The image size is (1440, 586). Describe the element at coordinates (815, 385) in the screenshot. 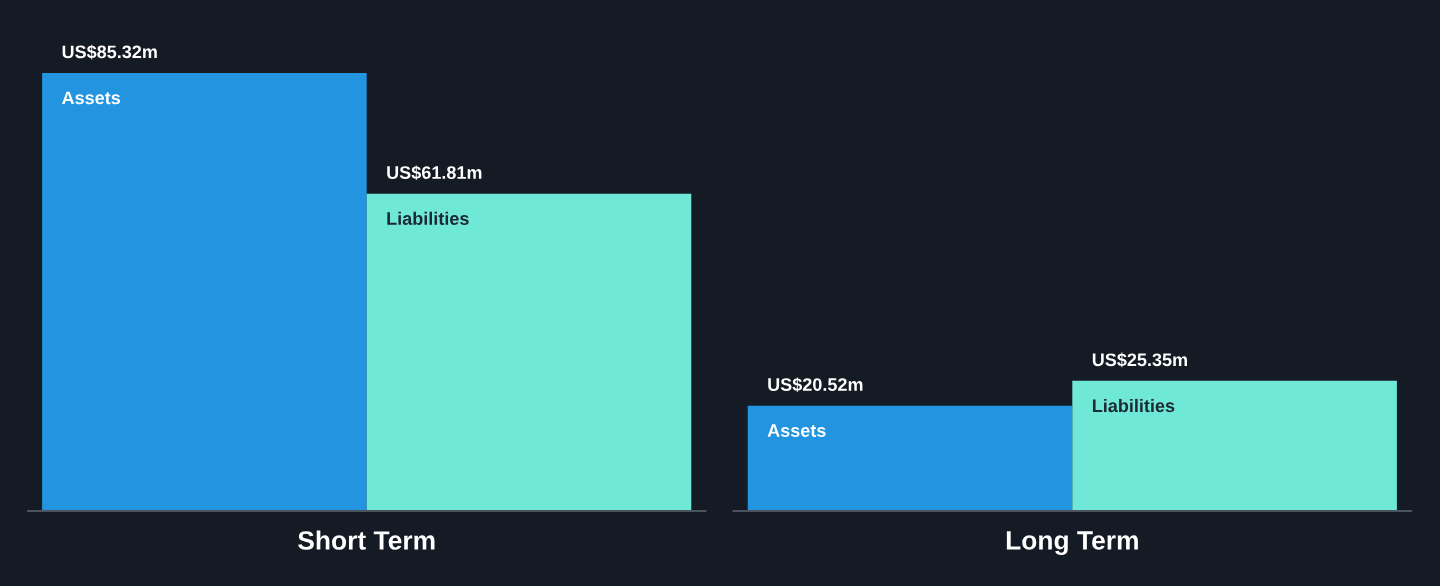

I see `data-label: US$20.52m` at that location.